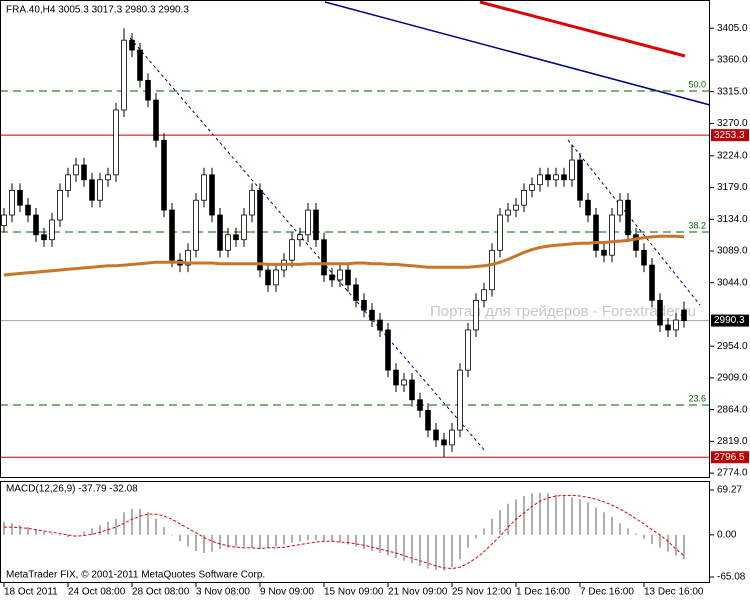  What do you see at coordinates (732, 91) in the screenshot?
I see `y-tick-label: 3315.0` at bounding box center [732, 91].